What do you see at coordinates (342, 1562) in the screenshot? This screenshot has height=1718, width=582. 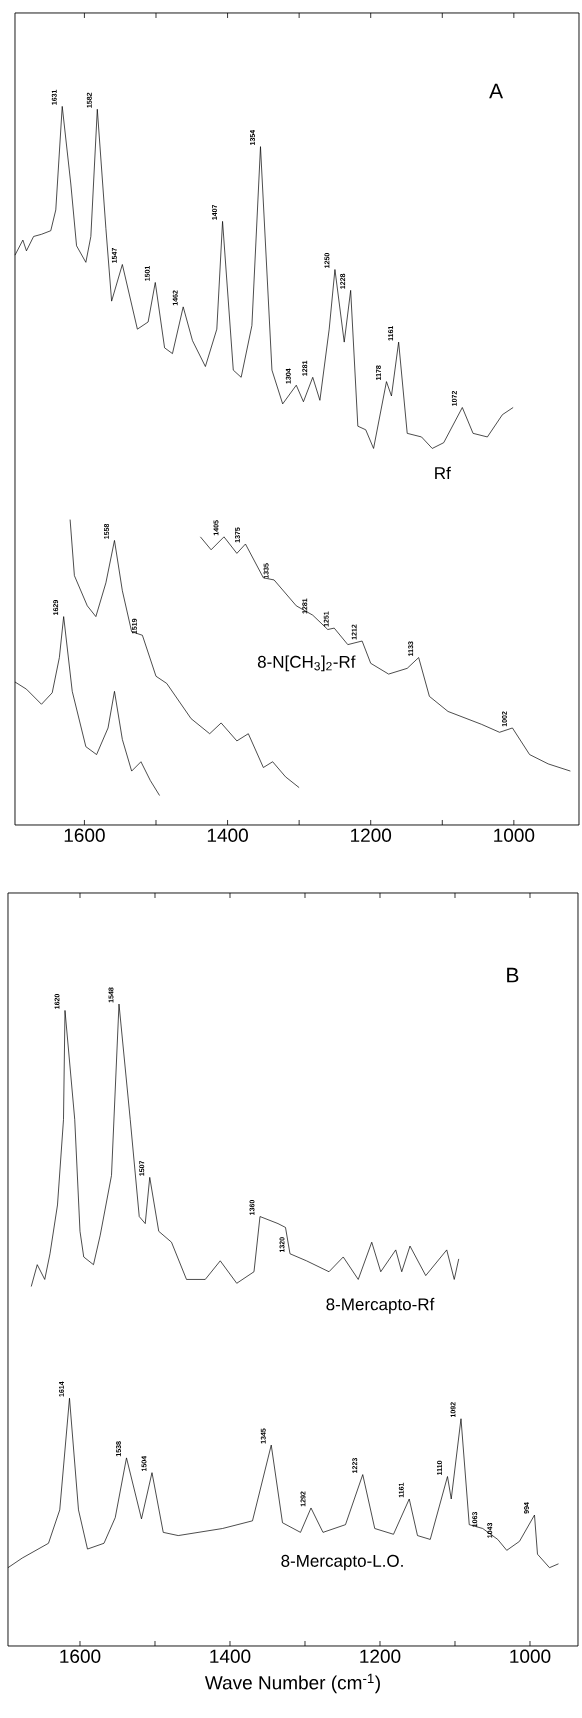 I see `series-label: 8-Mercapto-L.O.` at bounding box center [342, 1562].